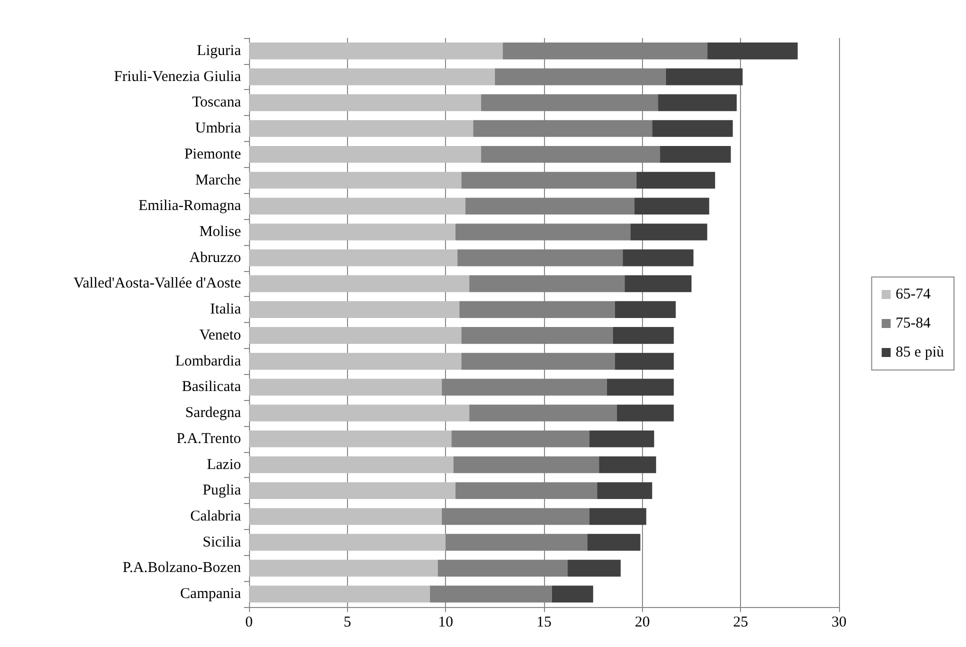  Describe the element at coordinates (182, 568) in the screenshot. I see `y-tick-label: P.A.Bolzano-Bozen` at that location.